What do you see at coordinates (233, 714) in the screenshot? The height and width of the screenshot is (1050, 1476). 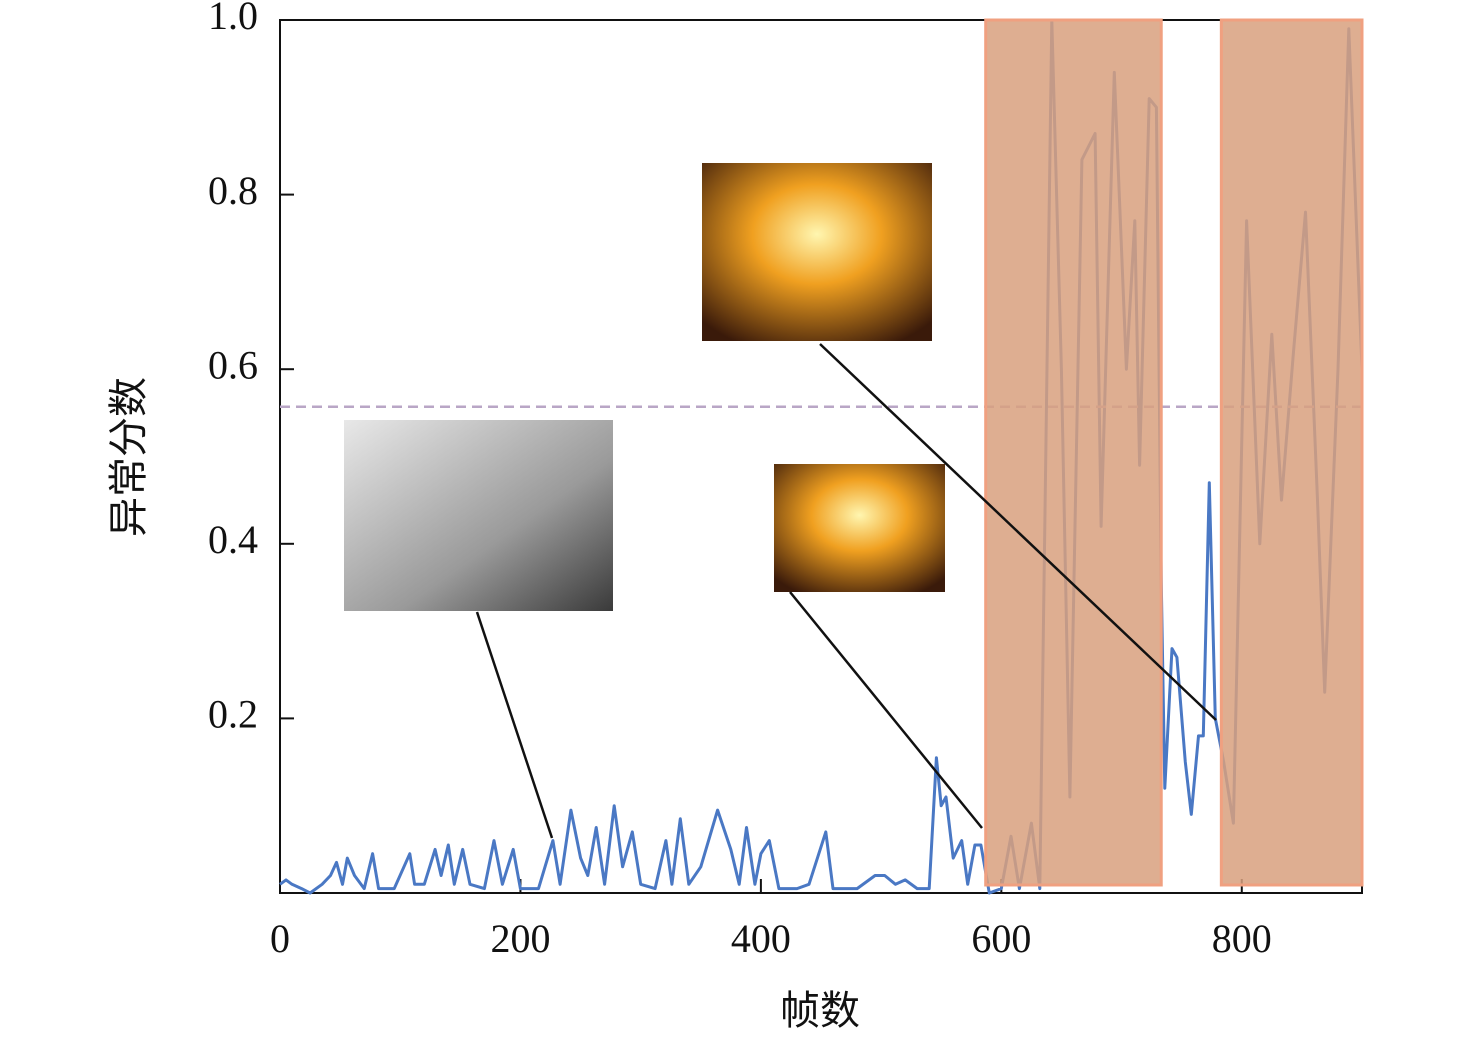 I see `y-tick-label: 0.2` at bounding box center [233, 714].